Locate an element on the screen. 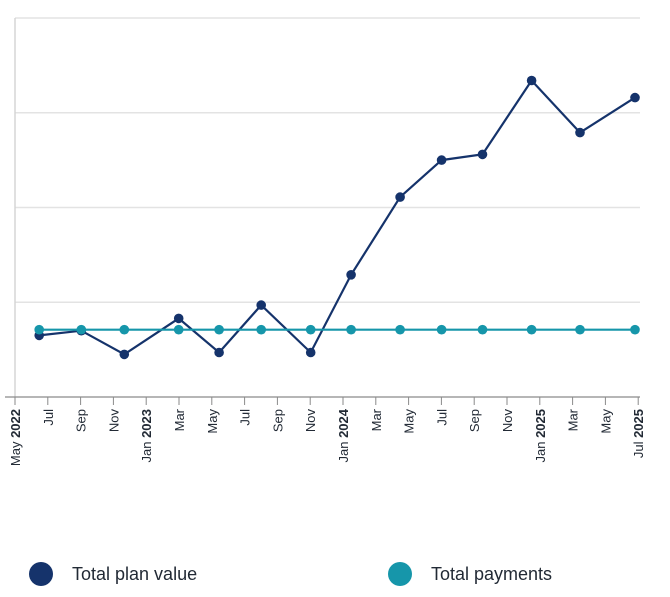 This screenshot has width=670, height=597. x-tick-label: Jan 2025 is located at coordinates (540, 436).